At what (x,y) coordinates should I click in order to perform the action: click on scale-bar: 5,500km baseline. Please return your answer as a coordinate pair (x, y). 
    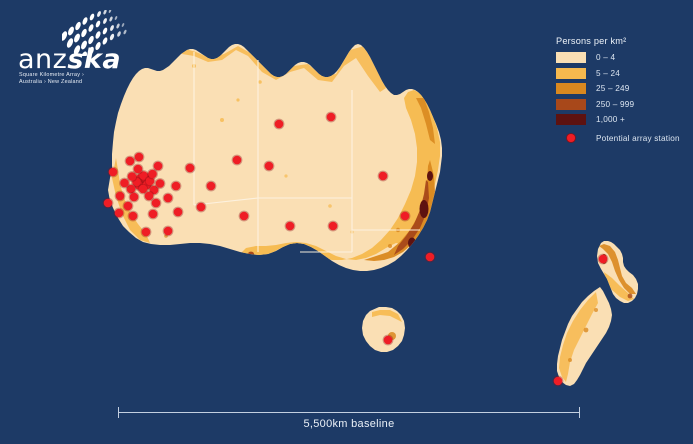
    Looking at the image, I should click on (349, 421).